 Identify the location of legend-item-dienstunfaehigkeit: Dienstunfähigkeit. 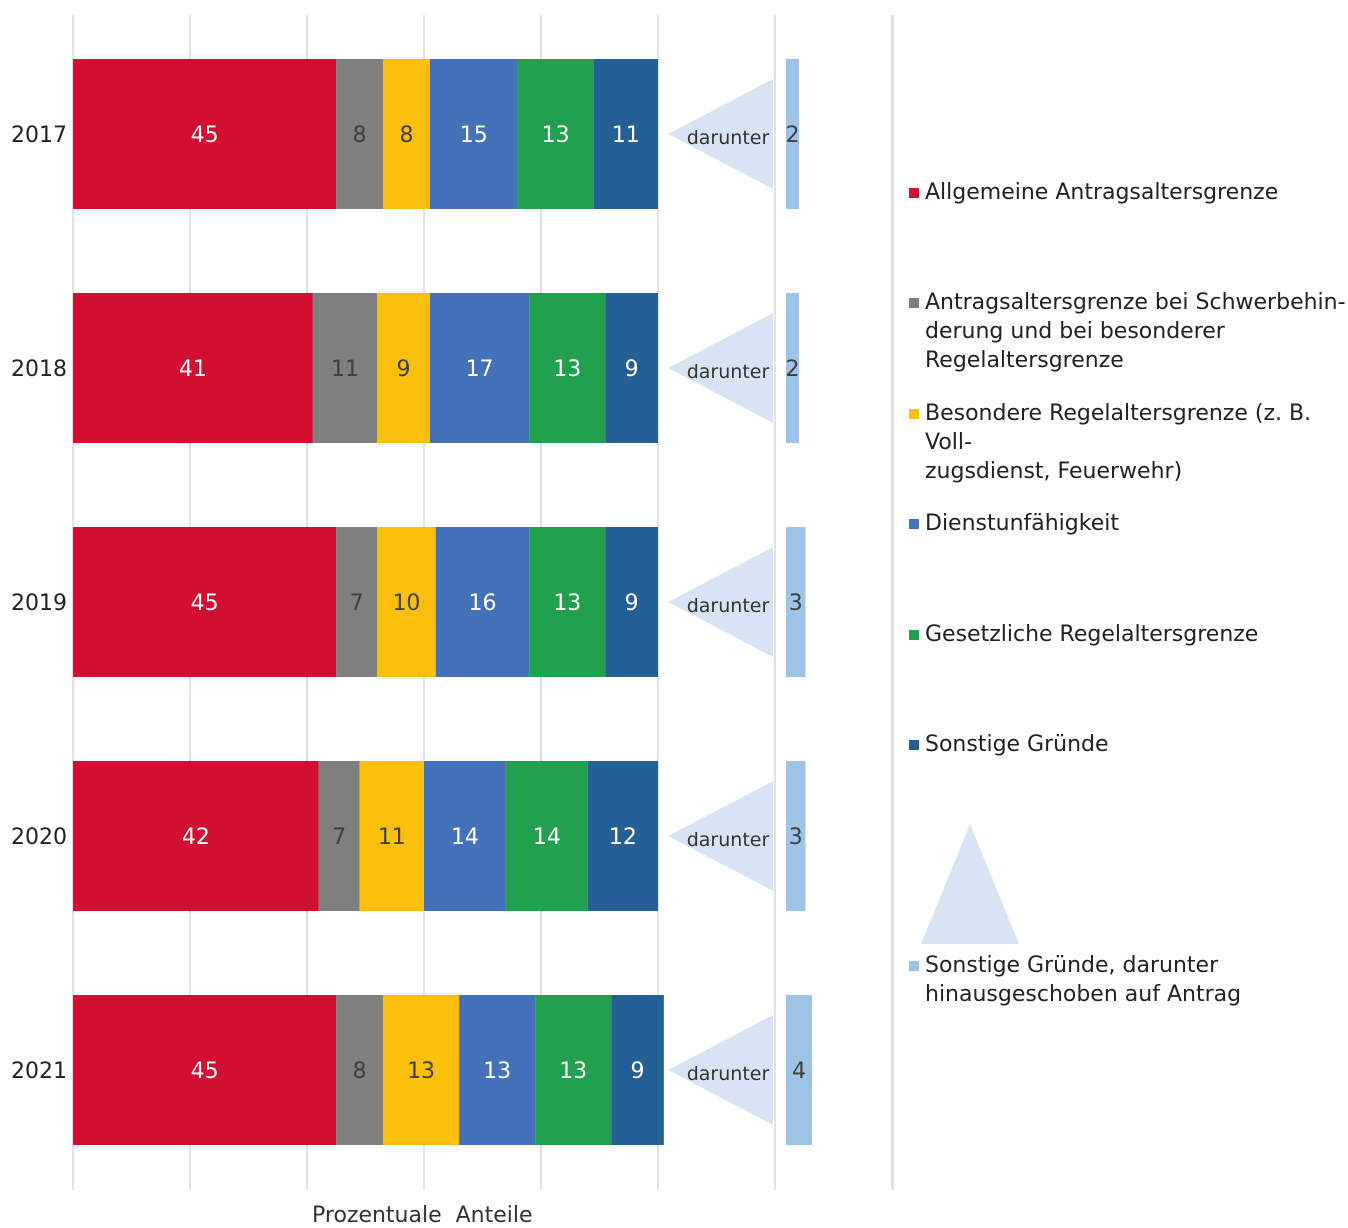
(1014, 523).